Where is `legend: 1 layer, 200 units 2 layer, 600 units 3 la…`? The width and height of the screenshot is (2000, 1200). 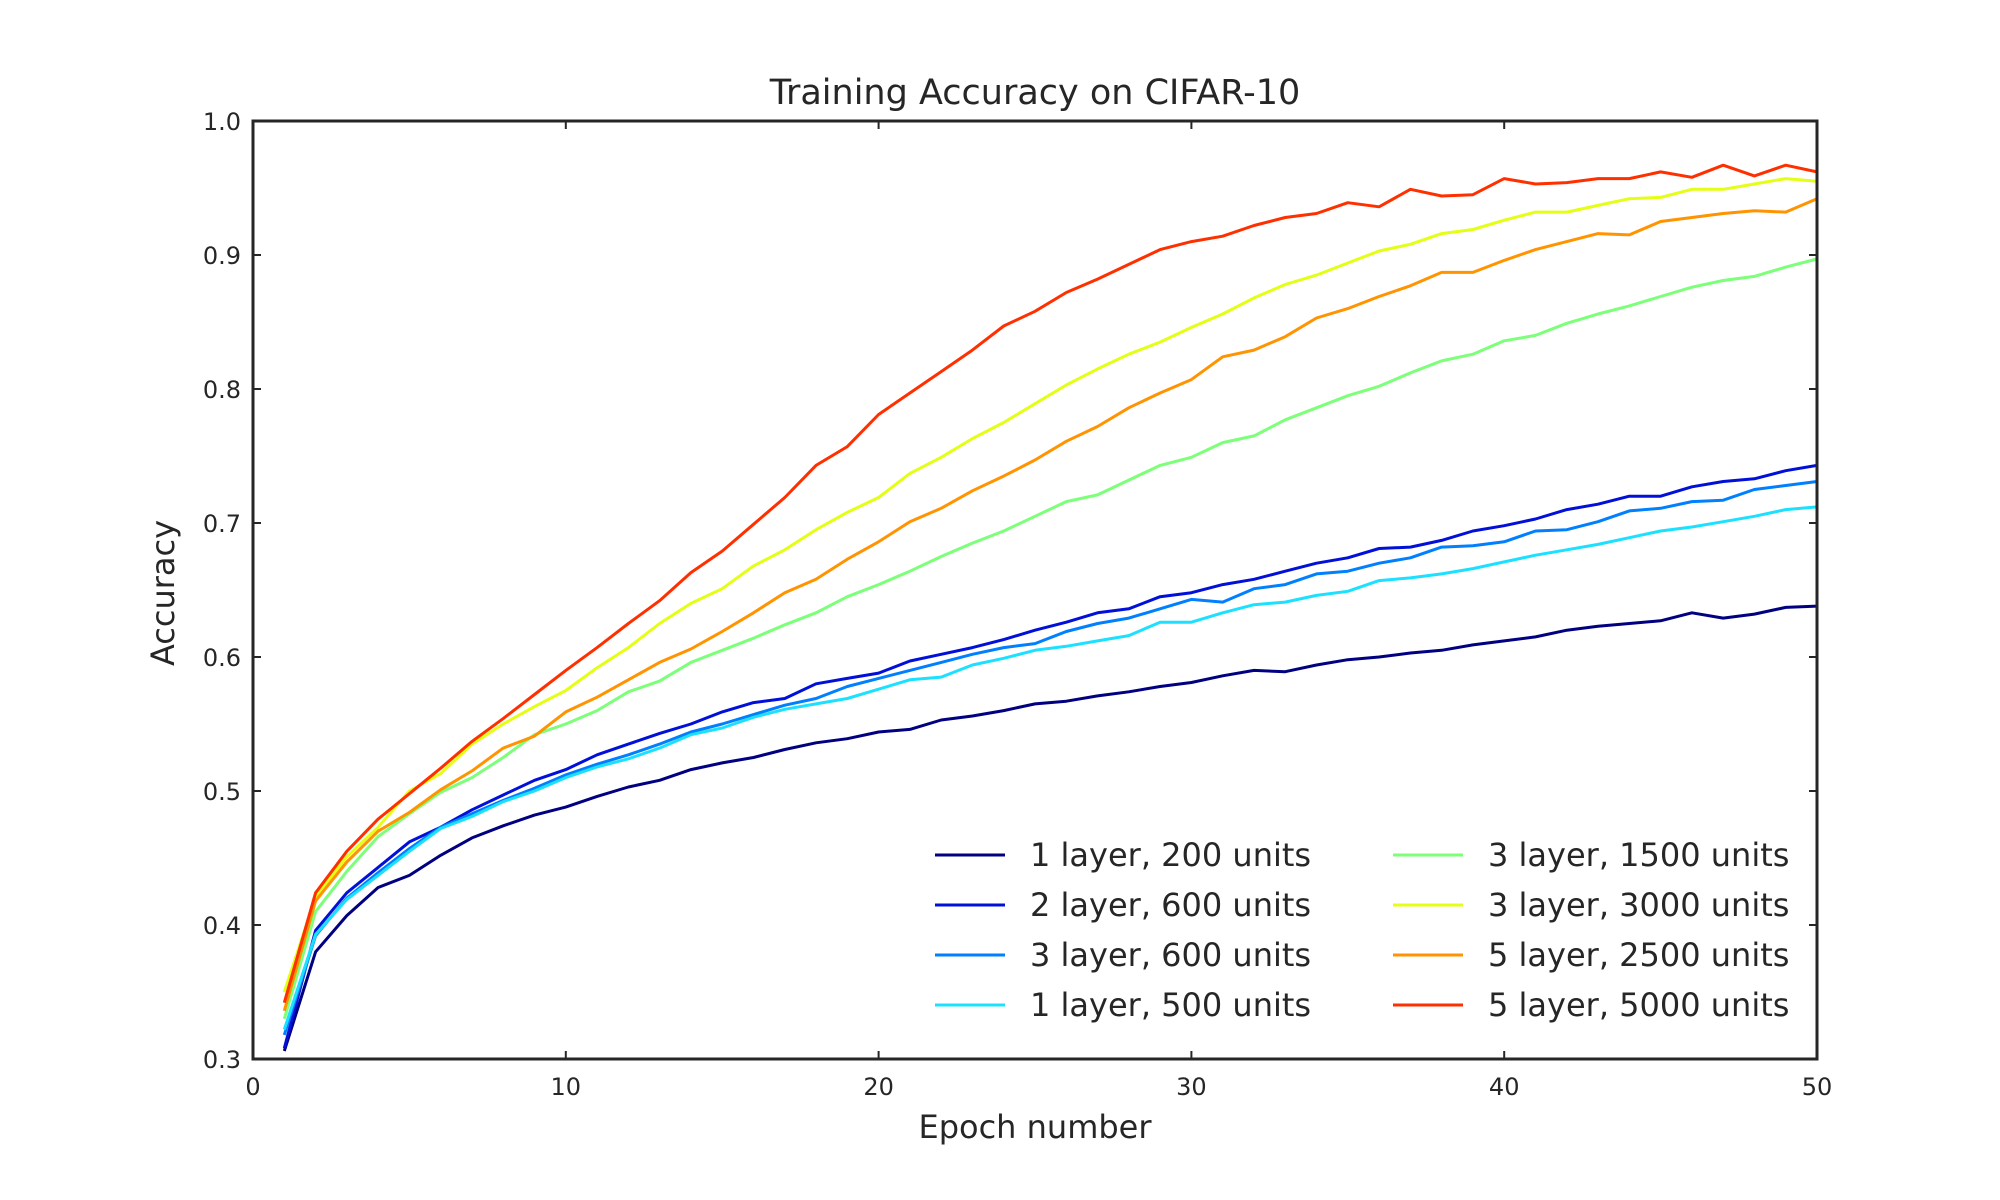 legend: 1 layer, 200 units 2 layer, 600 units 3 la… is located at coordinates (1362, 930).